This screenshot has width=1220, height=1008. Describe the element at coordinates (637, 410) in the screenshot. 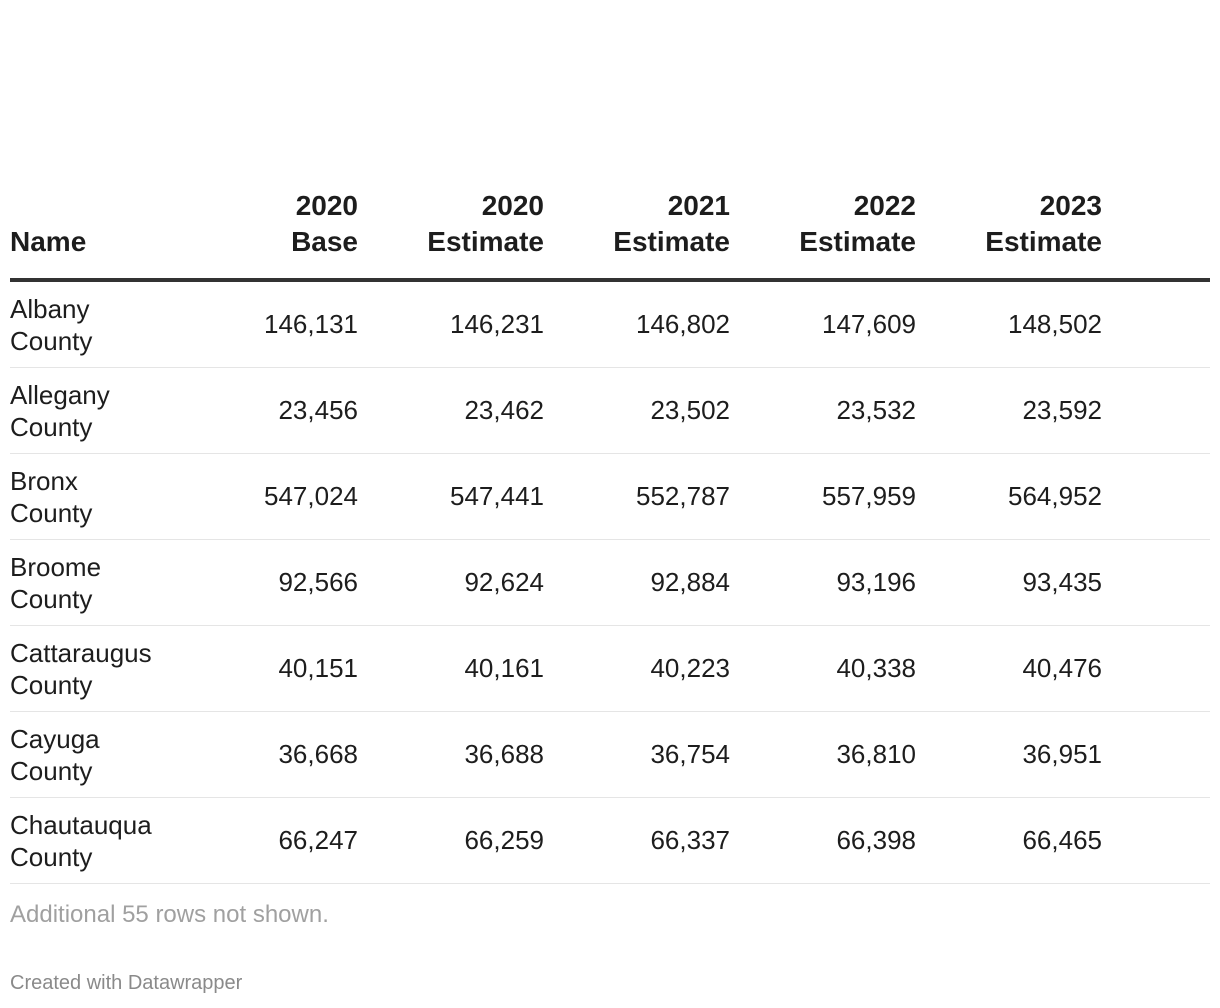

I see `value-cell-est2021: 23,502` at that location.